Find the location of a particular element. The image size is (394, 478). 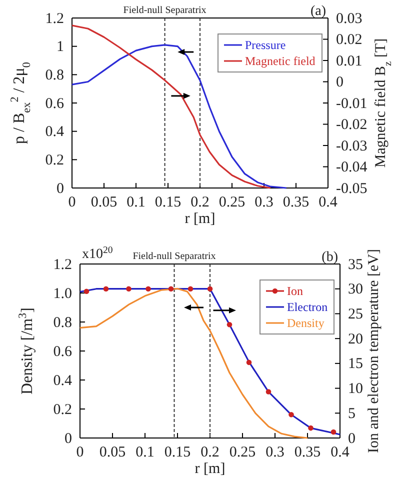

legend-label: Density is located at coordinates (305, 323).